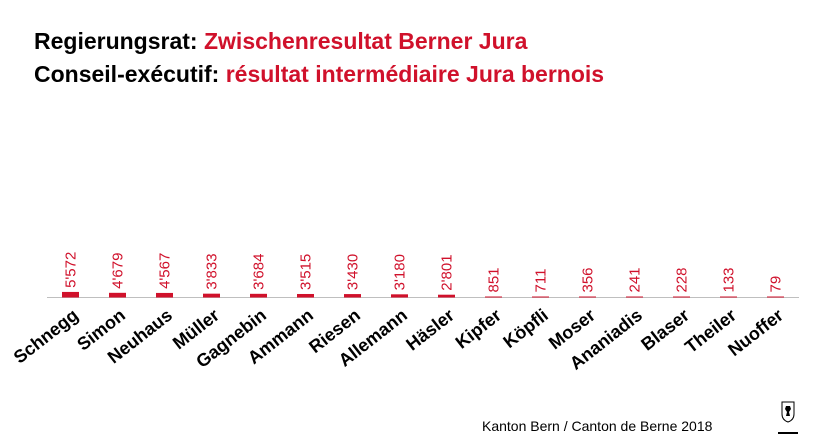 This screenshot has width=813, height=437. I want to click on data-label: 3'430, so click(353, 272).